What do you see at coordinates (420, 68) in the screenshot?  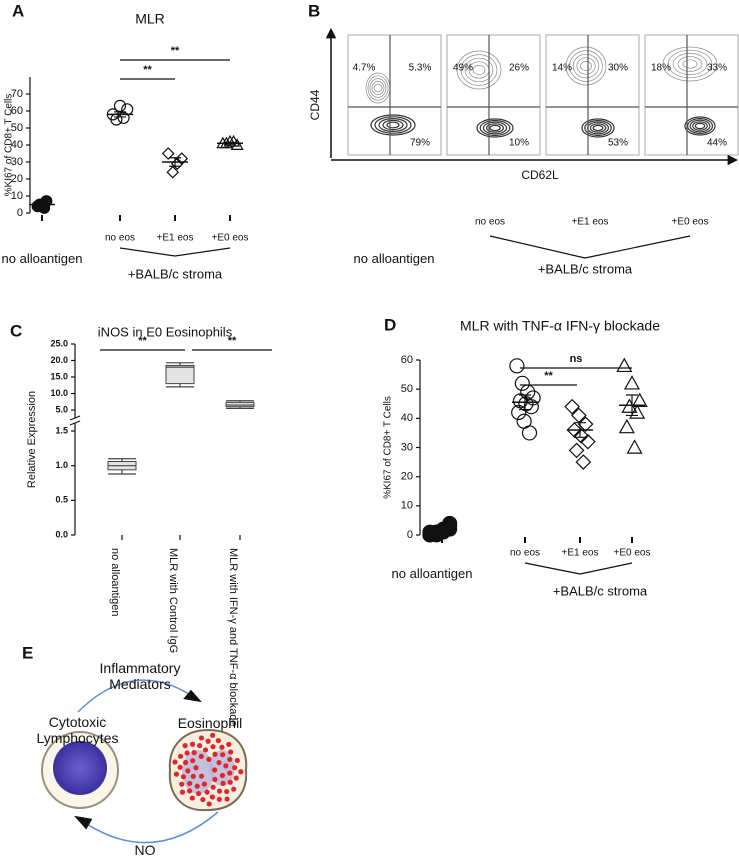 I see `quadrant-percent: 5.3%` at bounding box center [420, 68].